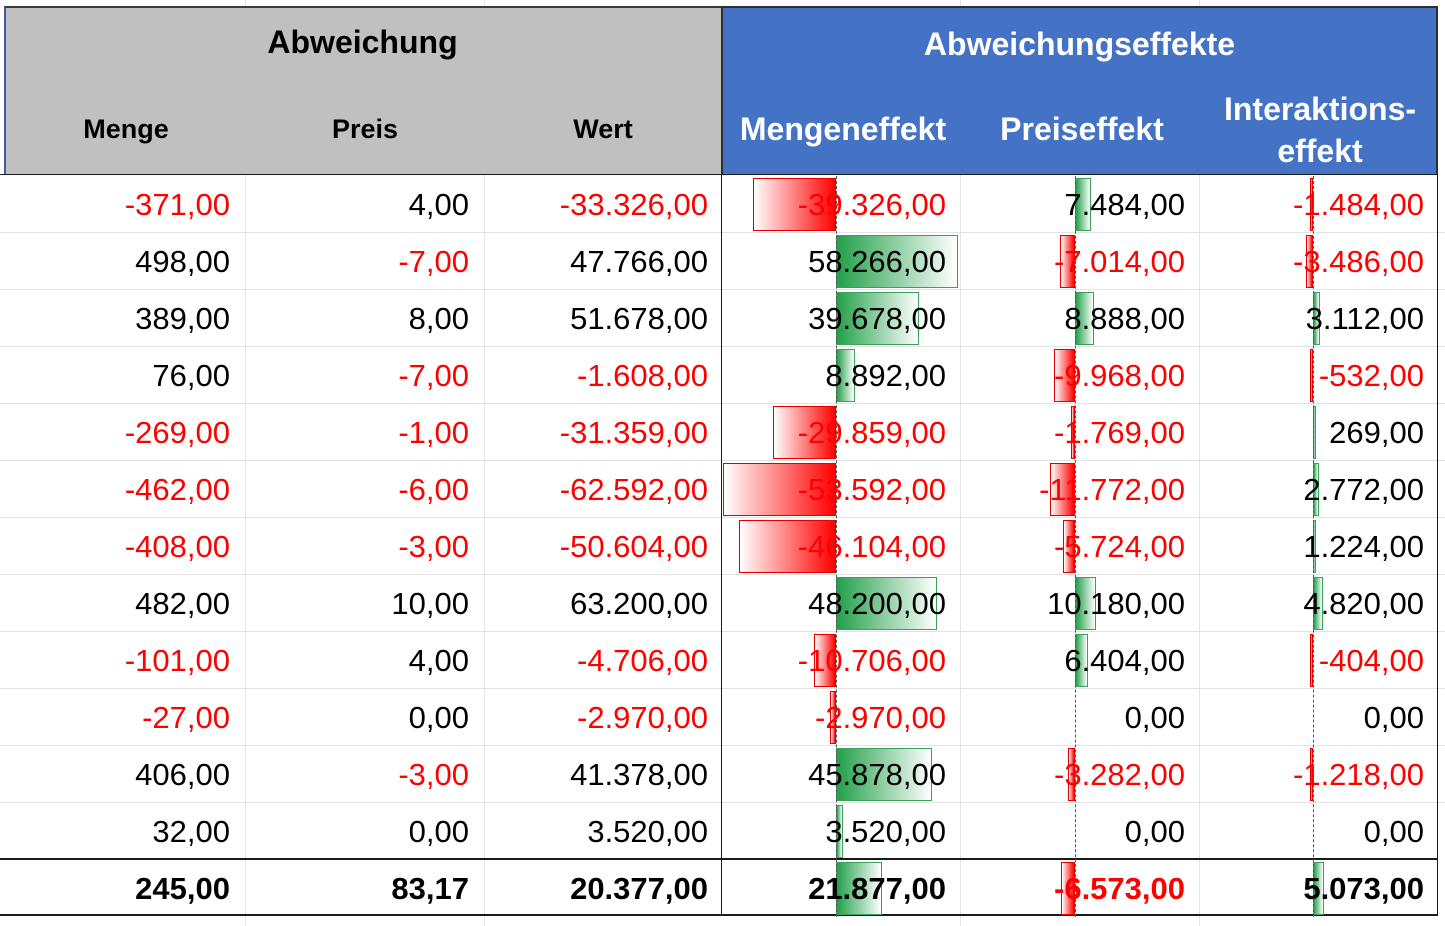 The width and height of the screenshot is (1445, 926). Describe the element at coordinates (362, 90) in the screenshot. I see `header-abweichung: Abweichung Menge Preis Wert` at that location.